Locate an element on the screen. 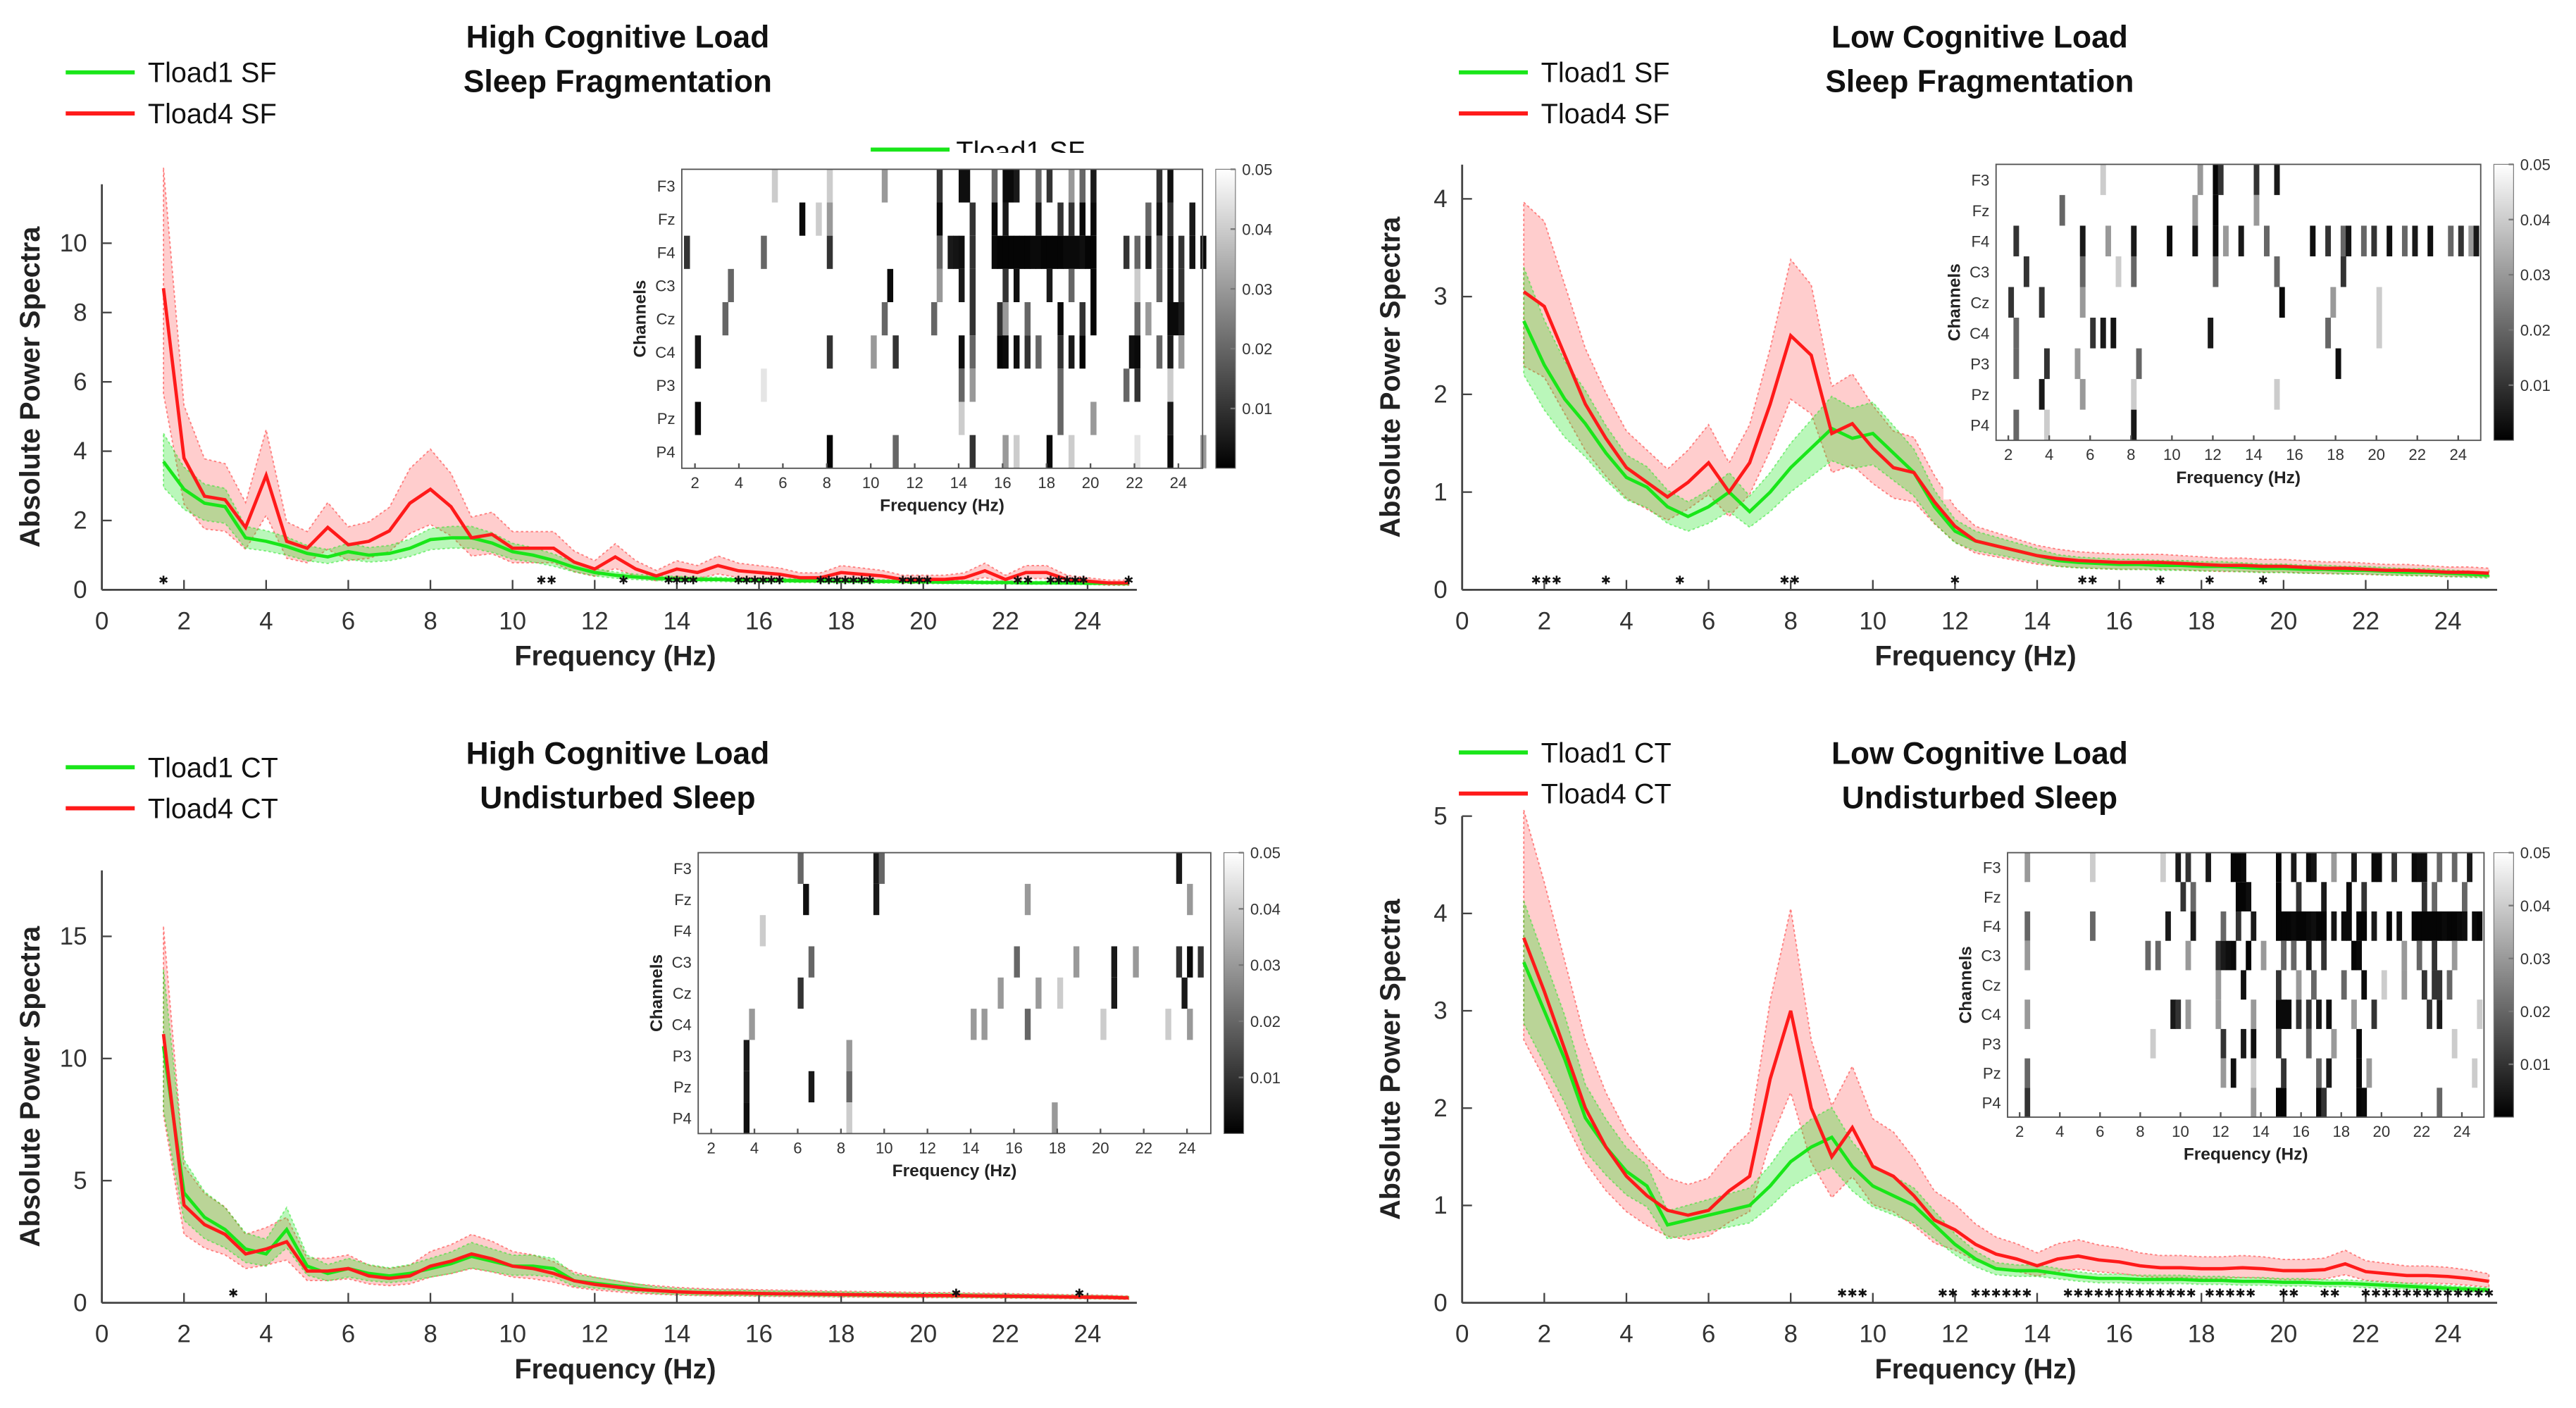 This screenshot has width=2576, height=1408. colorbar-tick-label: 0.05 is located at coordinates (2535, 853).